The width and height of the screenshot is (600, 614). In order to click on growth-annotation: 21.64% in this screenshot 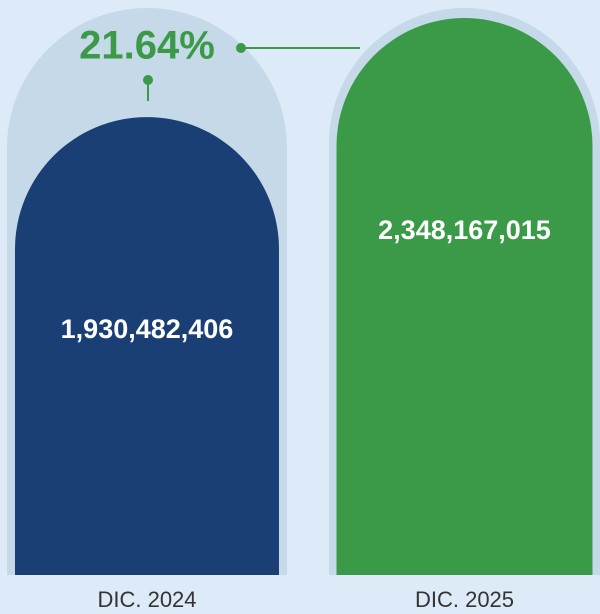, I will do `click(147, 46)`.